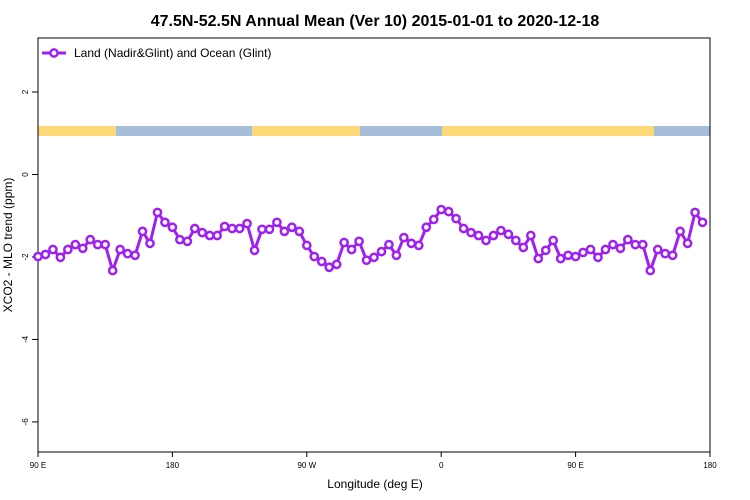  What do you see at coordinates (25, 339) in the screenshot?
I see `y-tick-label: -4` at bounding box center [25, 339].